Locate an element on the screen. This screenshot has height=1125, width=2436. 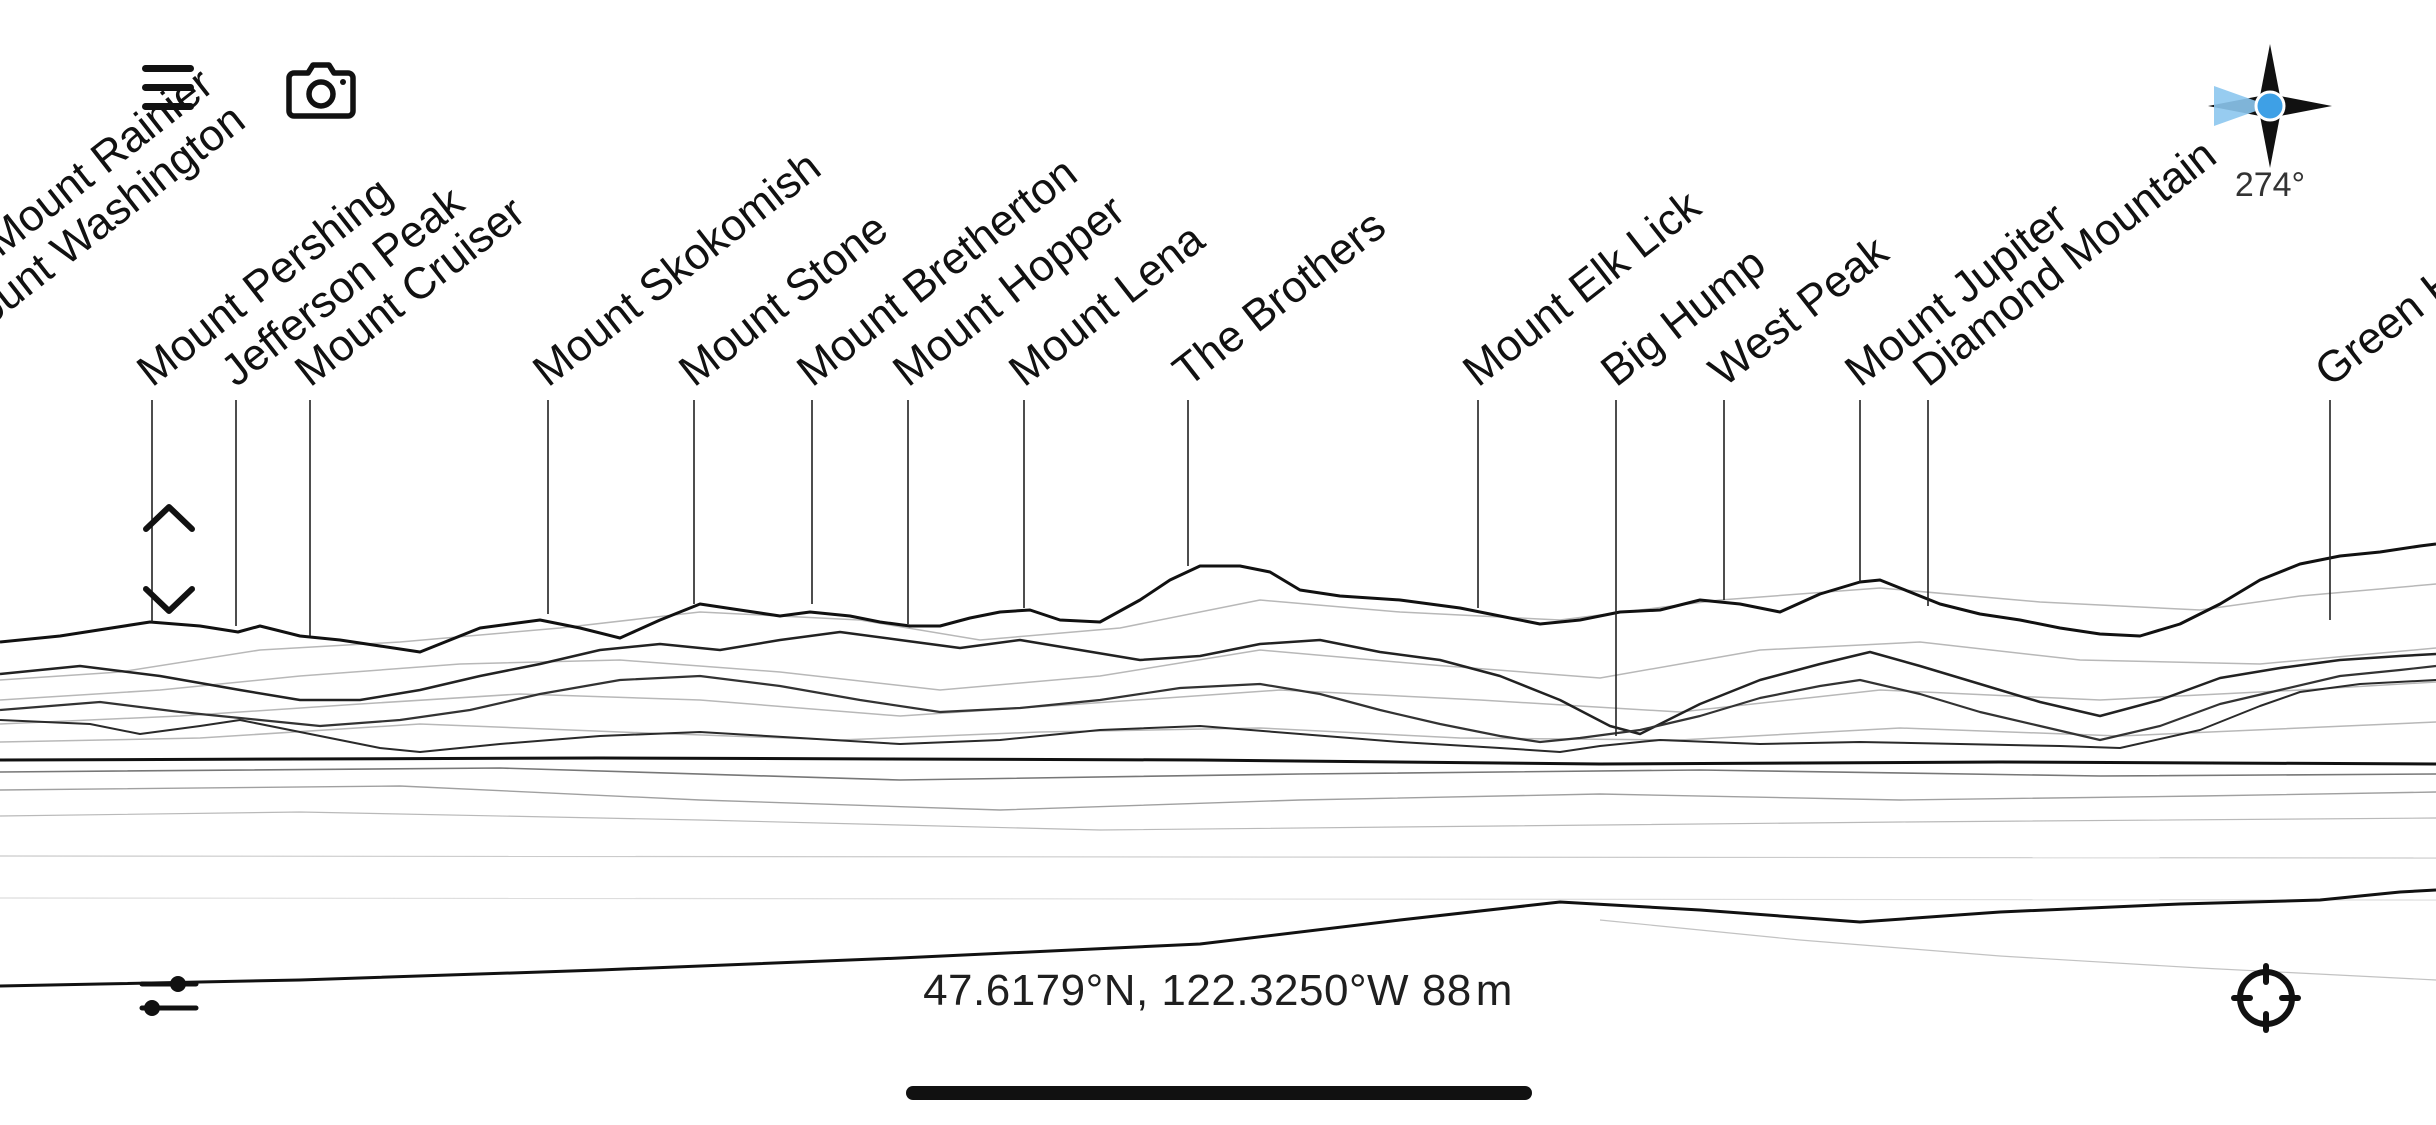
ridge-skyline is located at coordinates (1218, 598).